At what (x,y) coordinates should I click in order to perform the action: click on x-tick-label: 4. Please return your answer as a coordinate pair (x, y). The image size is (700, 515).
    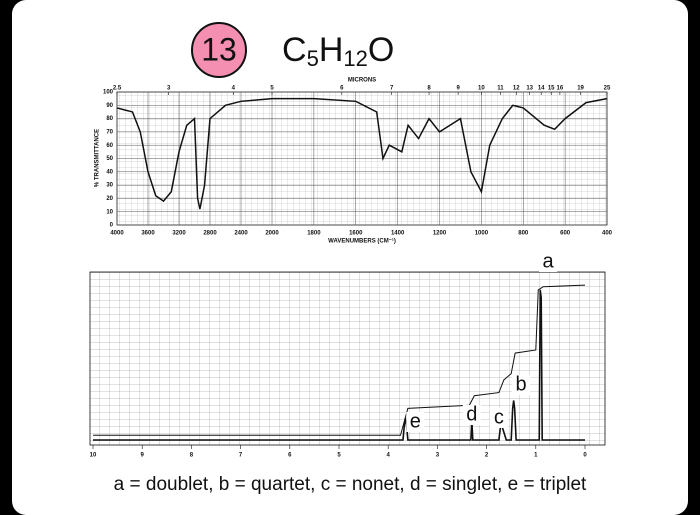
    Looking at the image, I should click on (389, 456).